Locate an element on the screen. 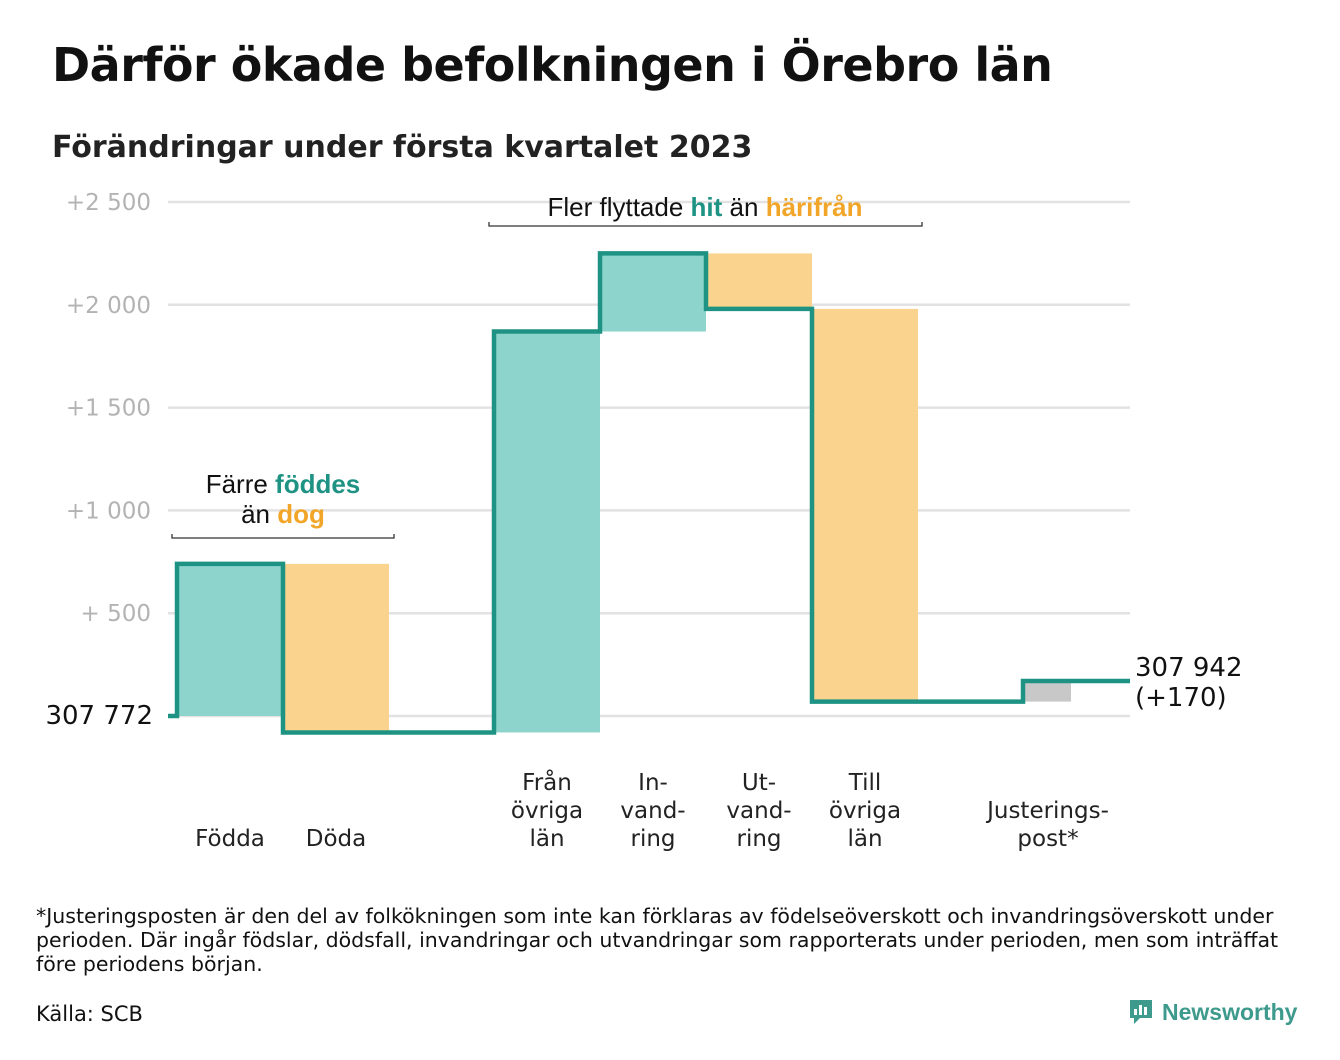 Image resolution: width=1340 pixels, height=1060 pixels. annotation-text: än dog is located at coordinates (283, 514).